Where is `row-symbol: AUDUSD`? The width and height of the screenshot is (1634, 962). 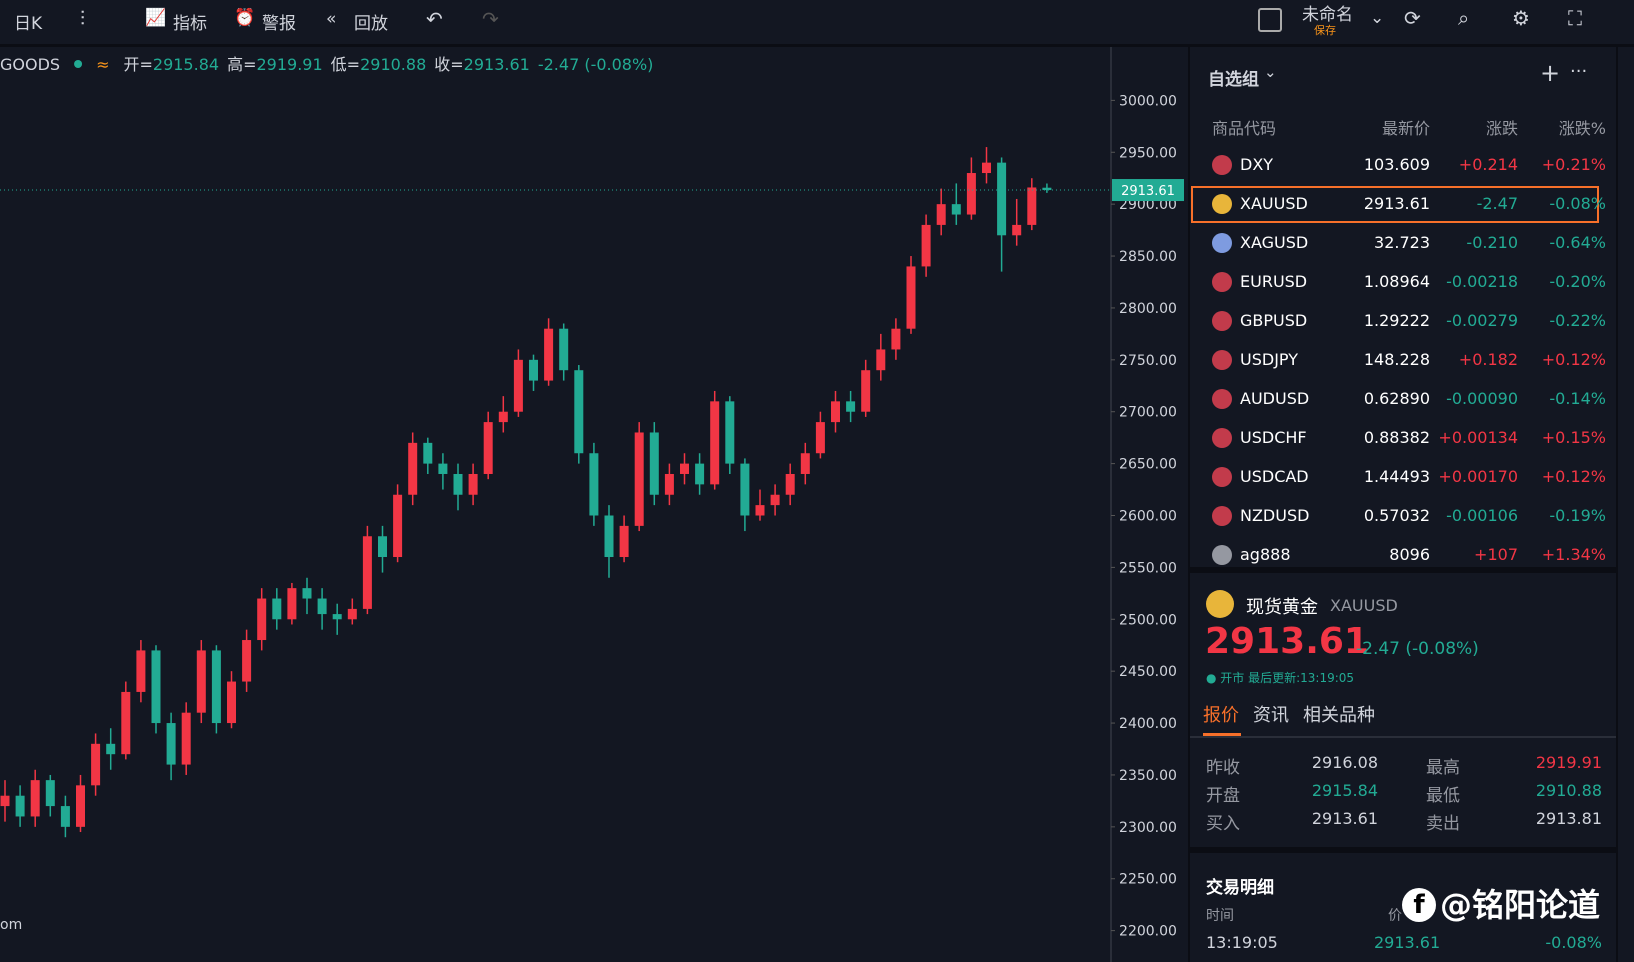 row-symbol: AUDUSD is located at coordinates (1275, 398).